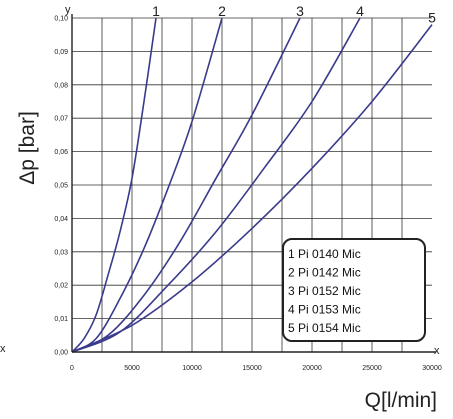 This screenshot has width=453, height=419. Describe the element at coordinates (324, 291) in the screenshot. I see `legend-entry-3: 3 Pi 0152 Mic` at that location.